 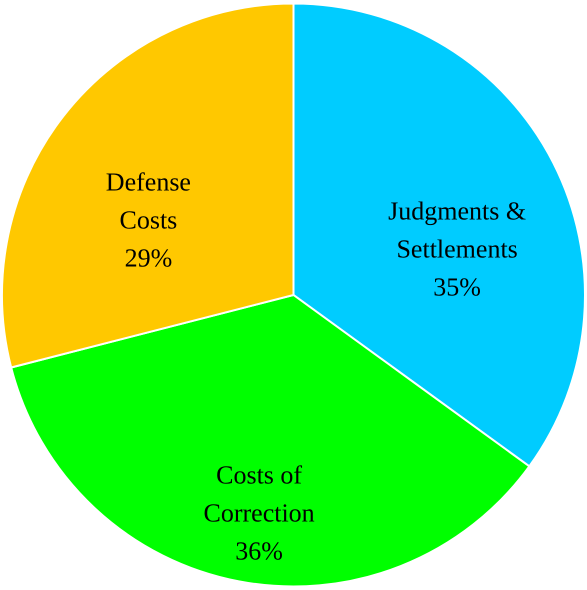 I want to click on data-label: 29%, so click(x=148, y=257).